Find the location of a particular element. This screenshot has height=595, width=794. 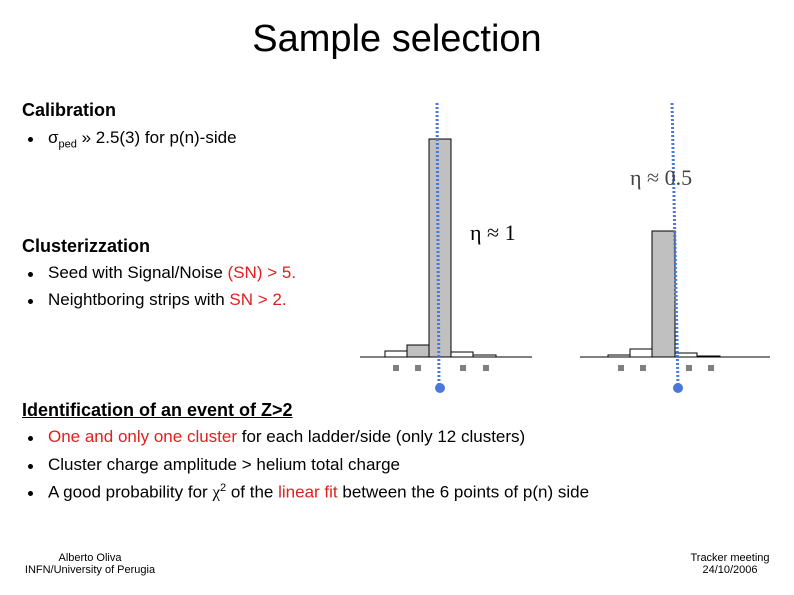

text: A good probability for is located at coordinates (130, 492).